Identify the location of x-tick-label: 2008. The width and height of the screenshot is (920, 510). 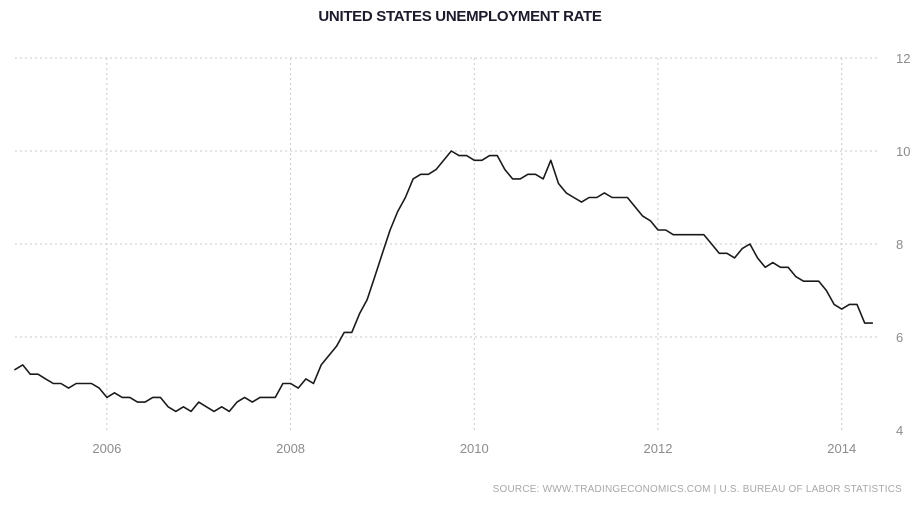
(290, 448).